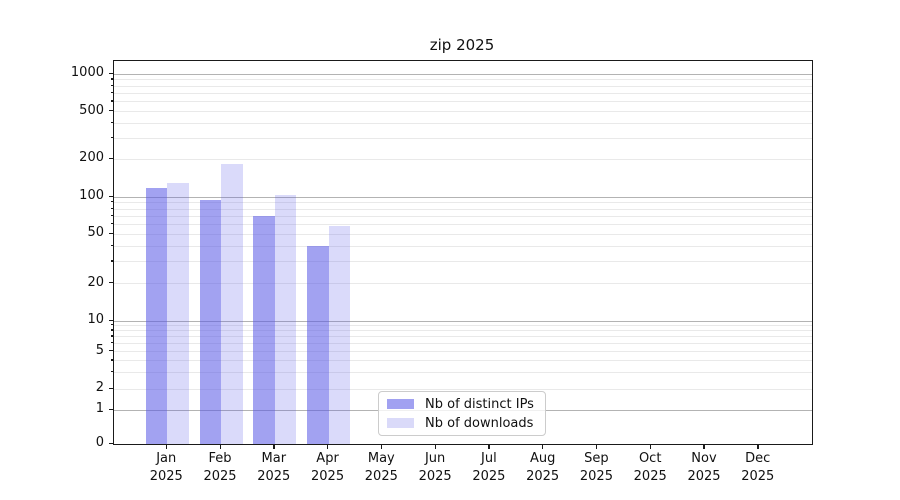  Describe the element at coordinates (462, 45) in the screenshot. I see `chart-title: zip 2025` at that location.